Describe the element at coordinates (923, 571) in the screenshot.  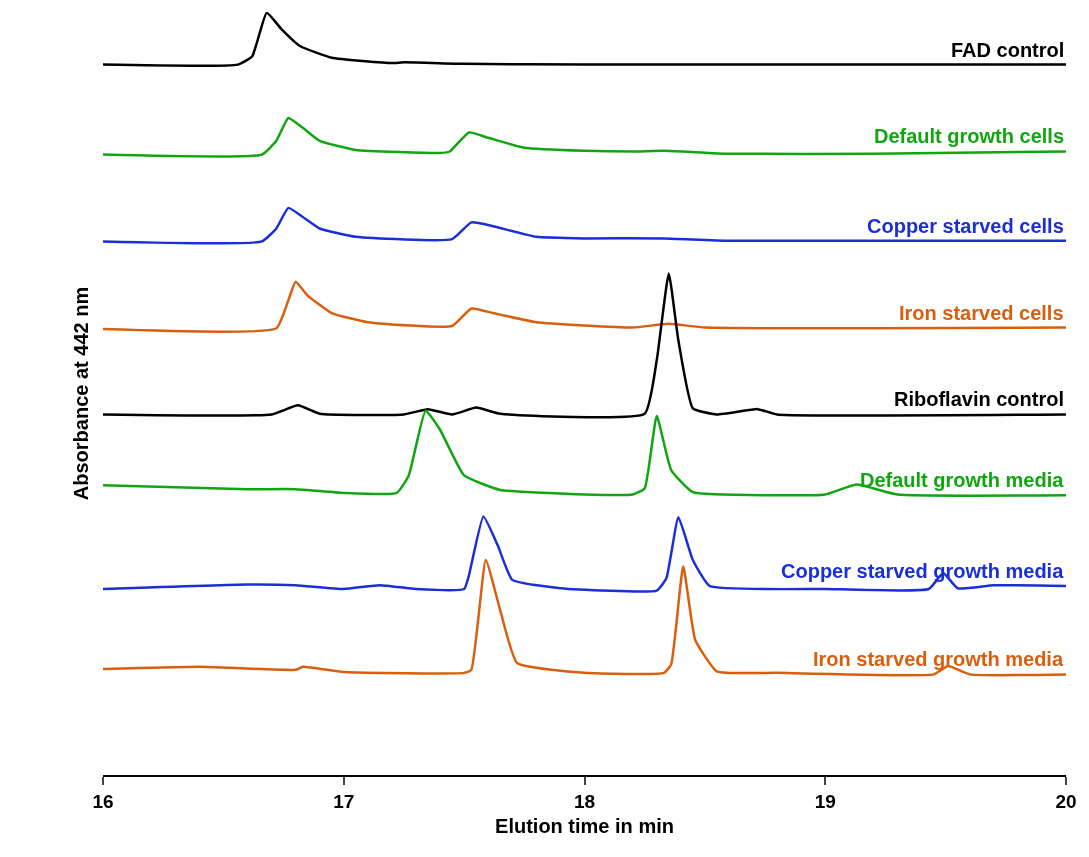
I see `series-label: Copper starved growth media` at that location.